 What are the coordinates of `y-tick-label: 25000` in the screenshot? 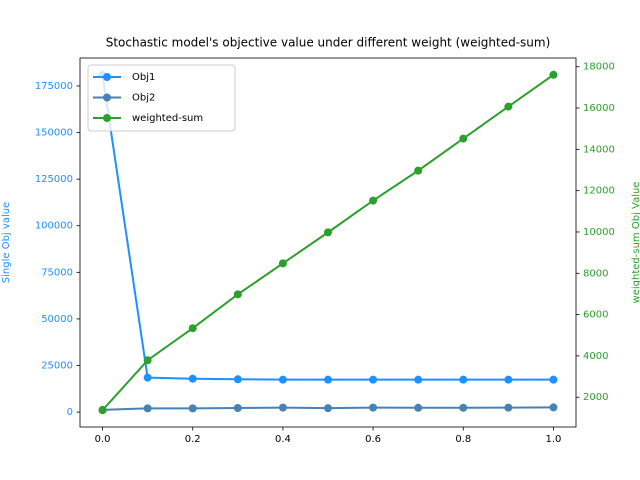 It's located at (57, 366).